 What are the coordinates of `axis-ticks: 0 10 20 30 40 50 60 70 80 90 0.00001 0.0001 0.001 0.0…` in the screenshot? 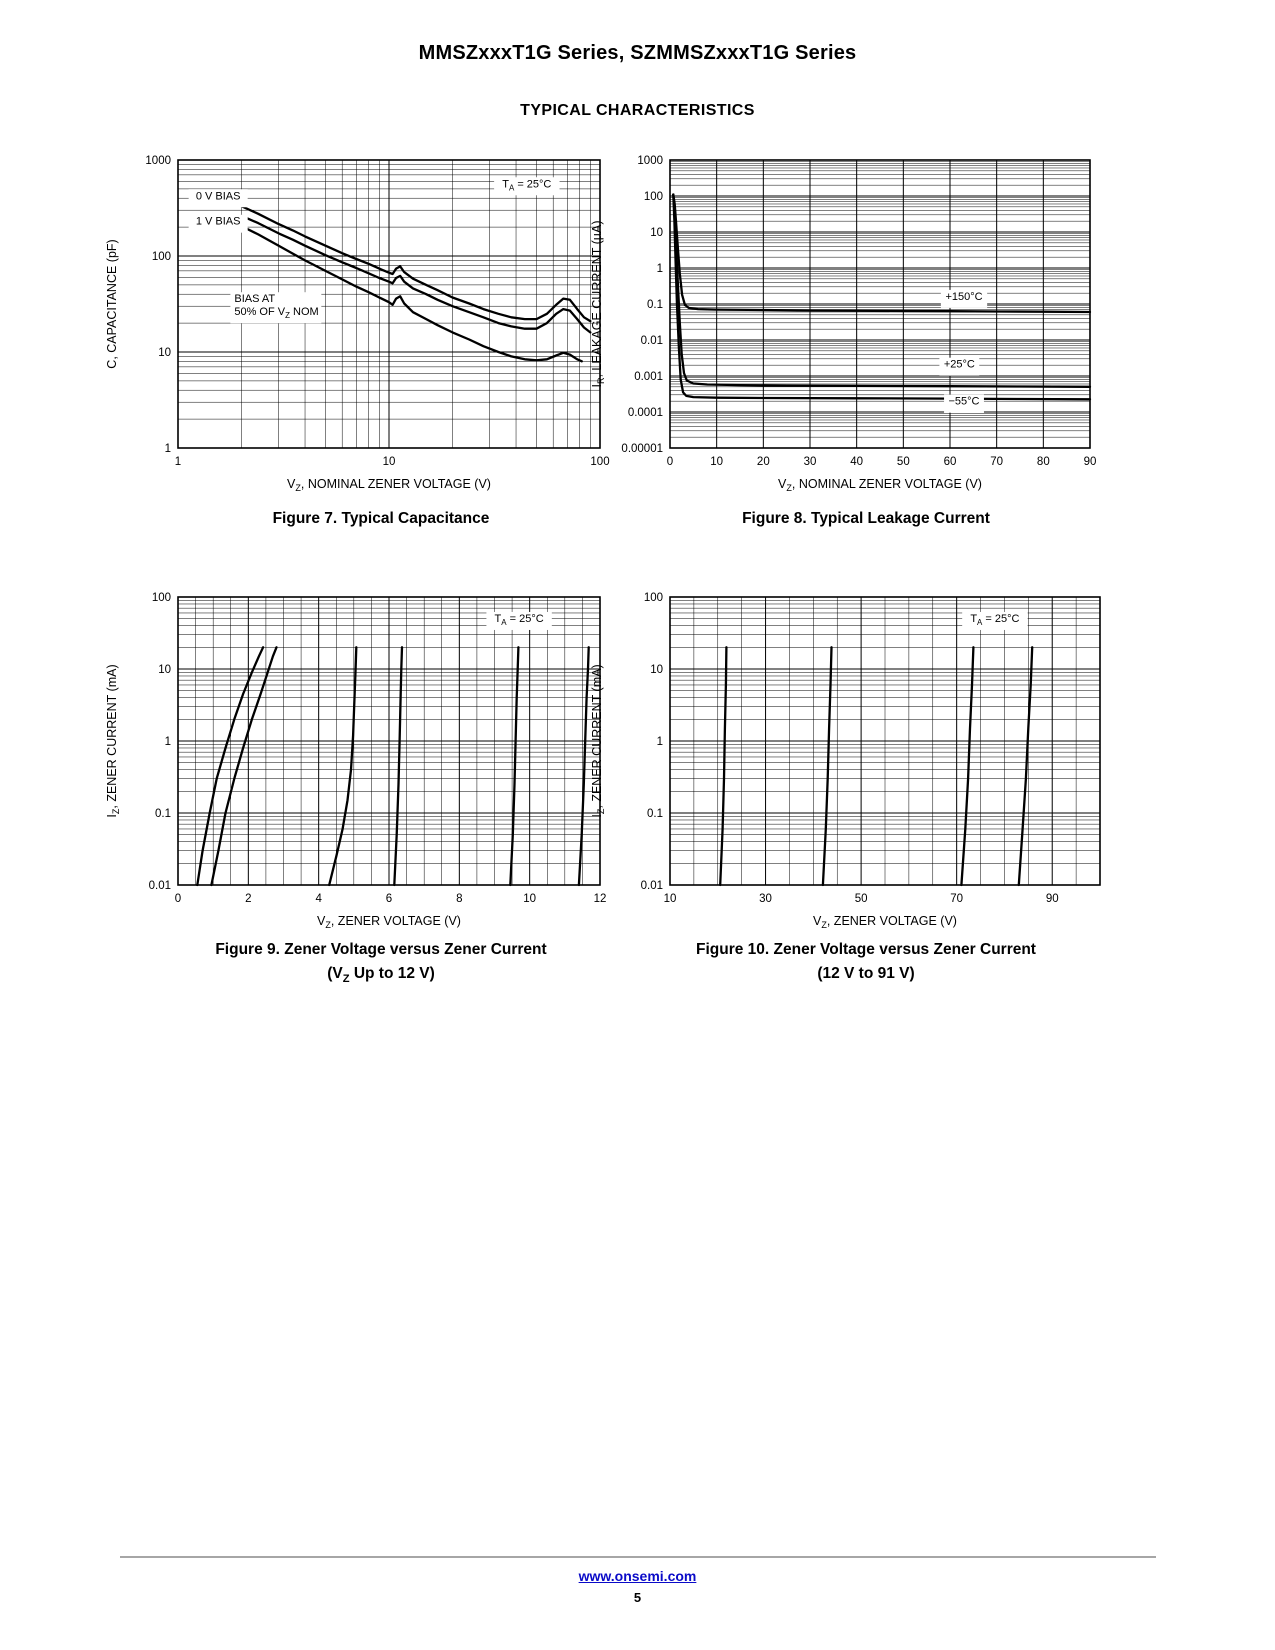 It's located at (858, 311).